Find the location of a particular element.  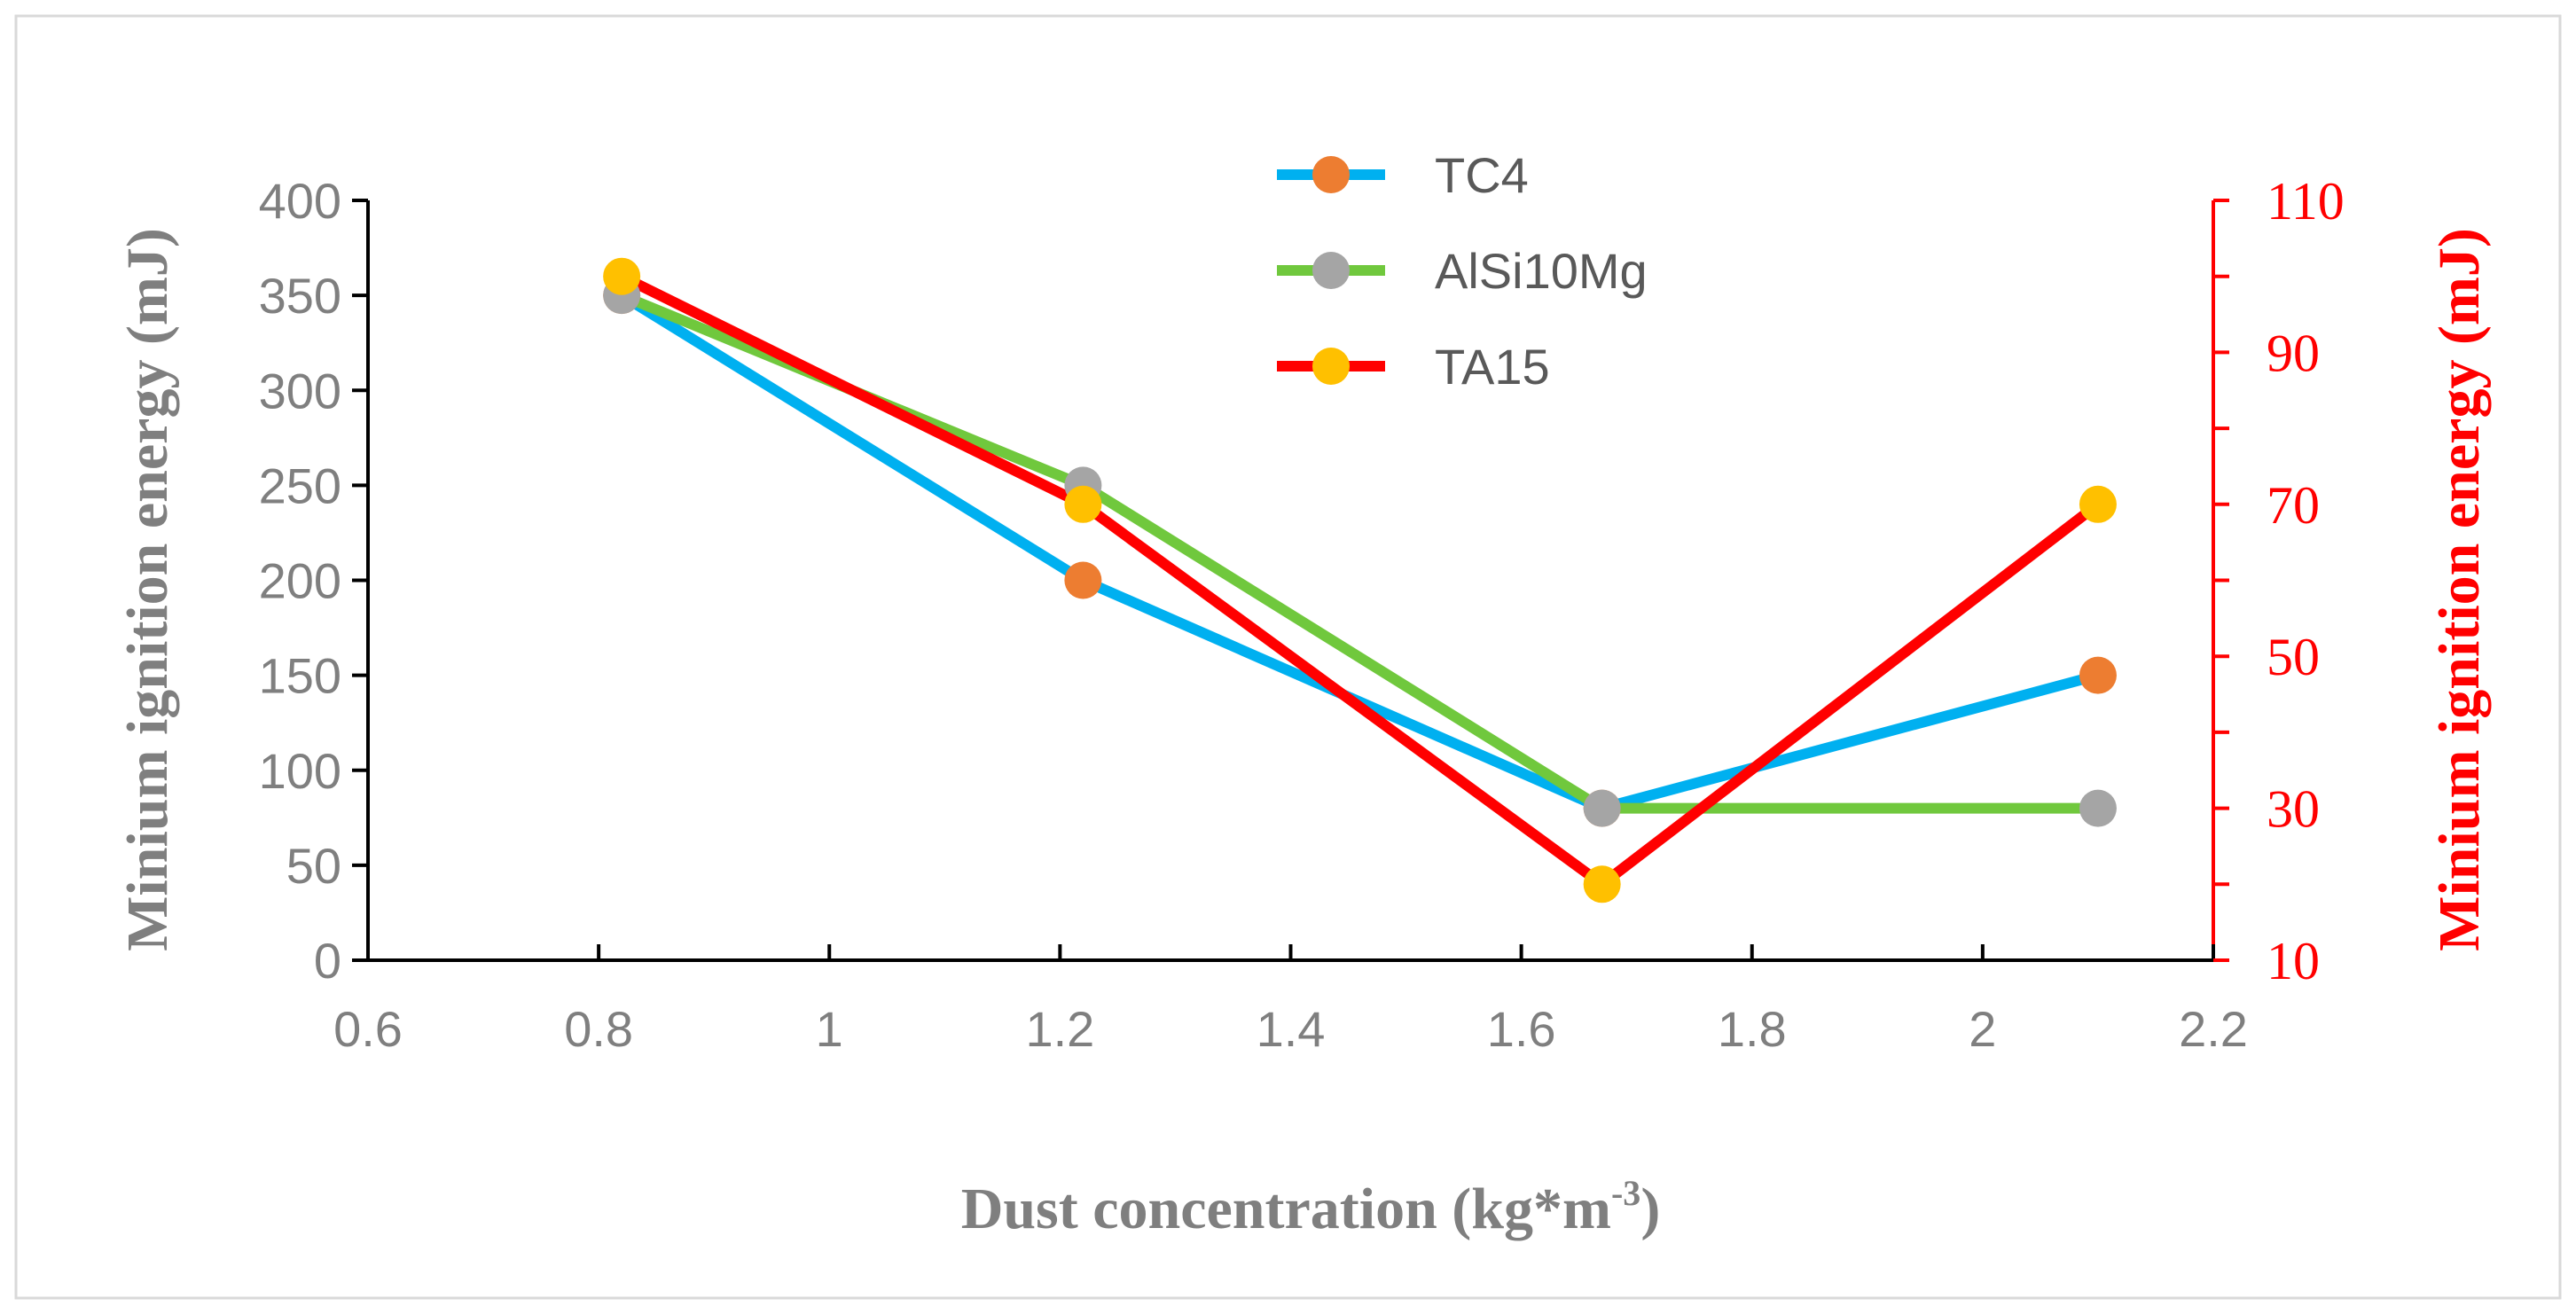

x-tick-label: 0.6 is located at coordinates (368, 1029).